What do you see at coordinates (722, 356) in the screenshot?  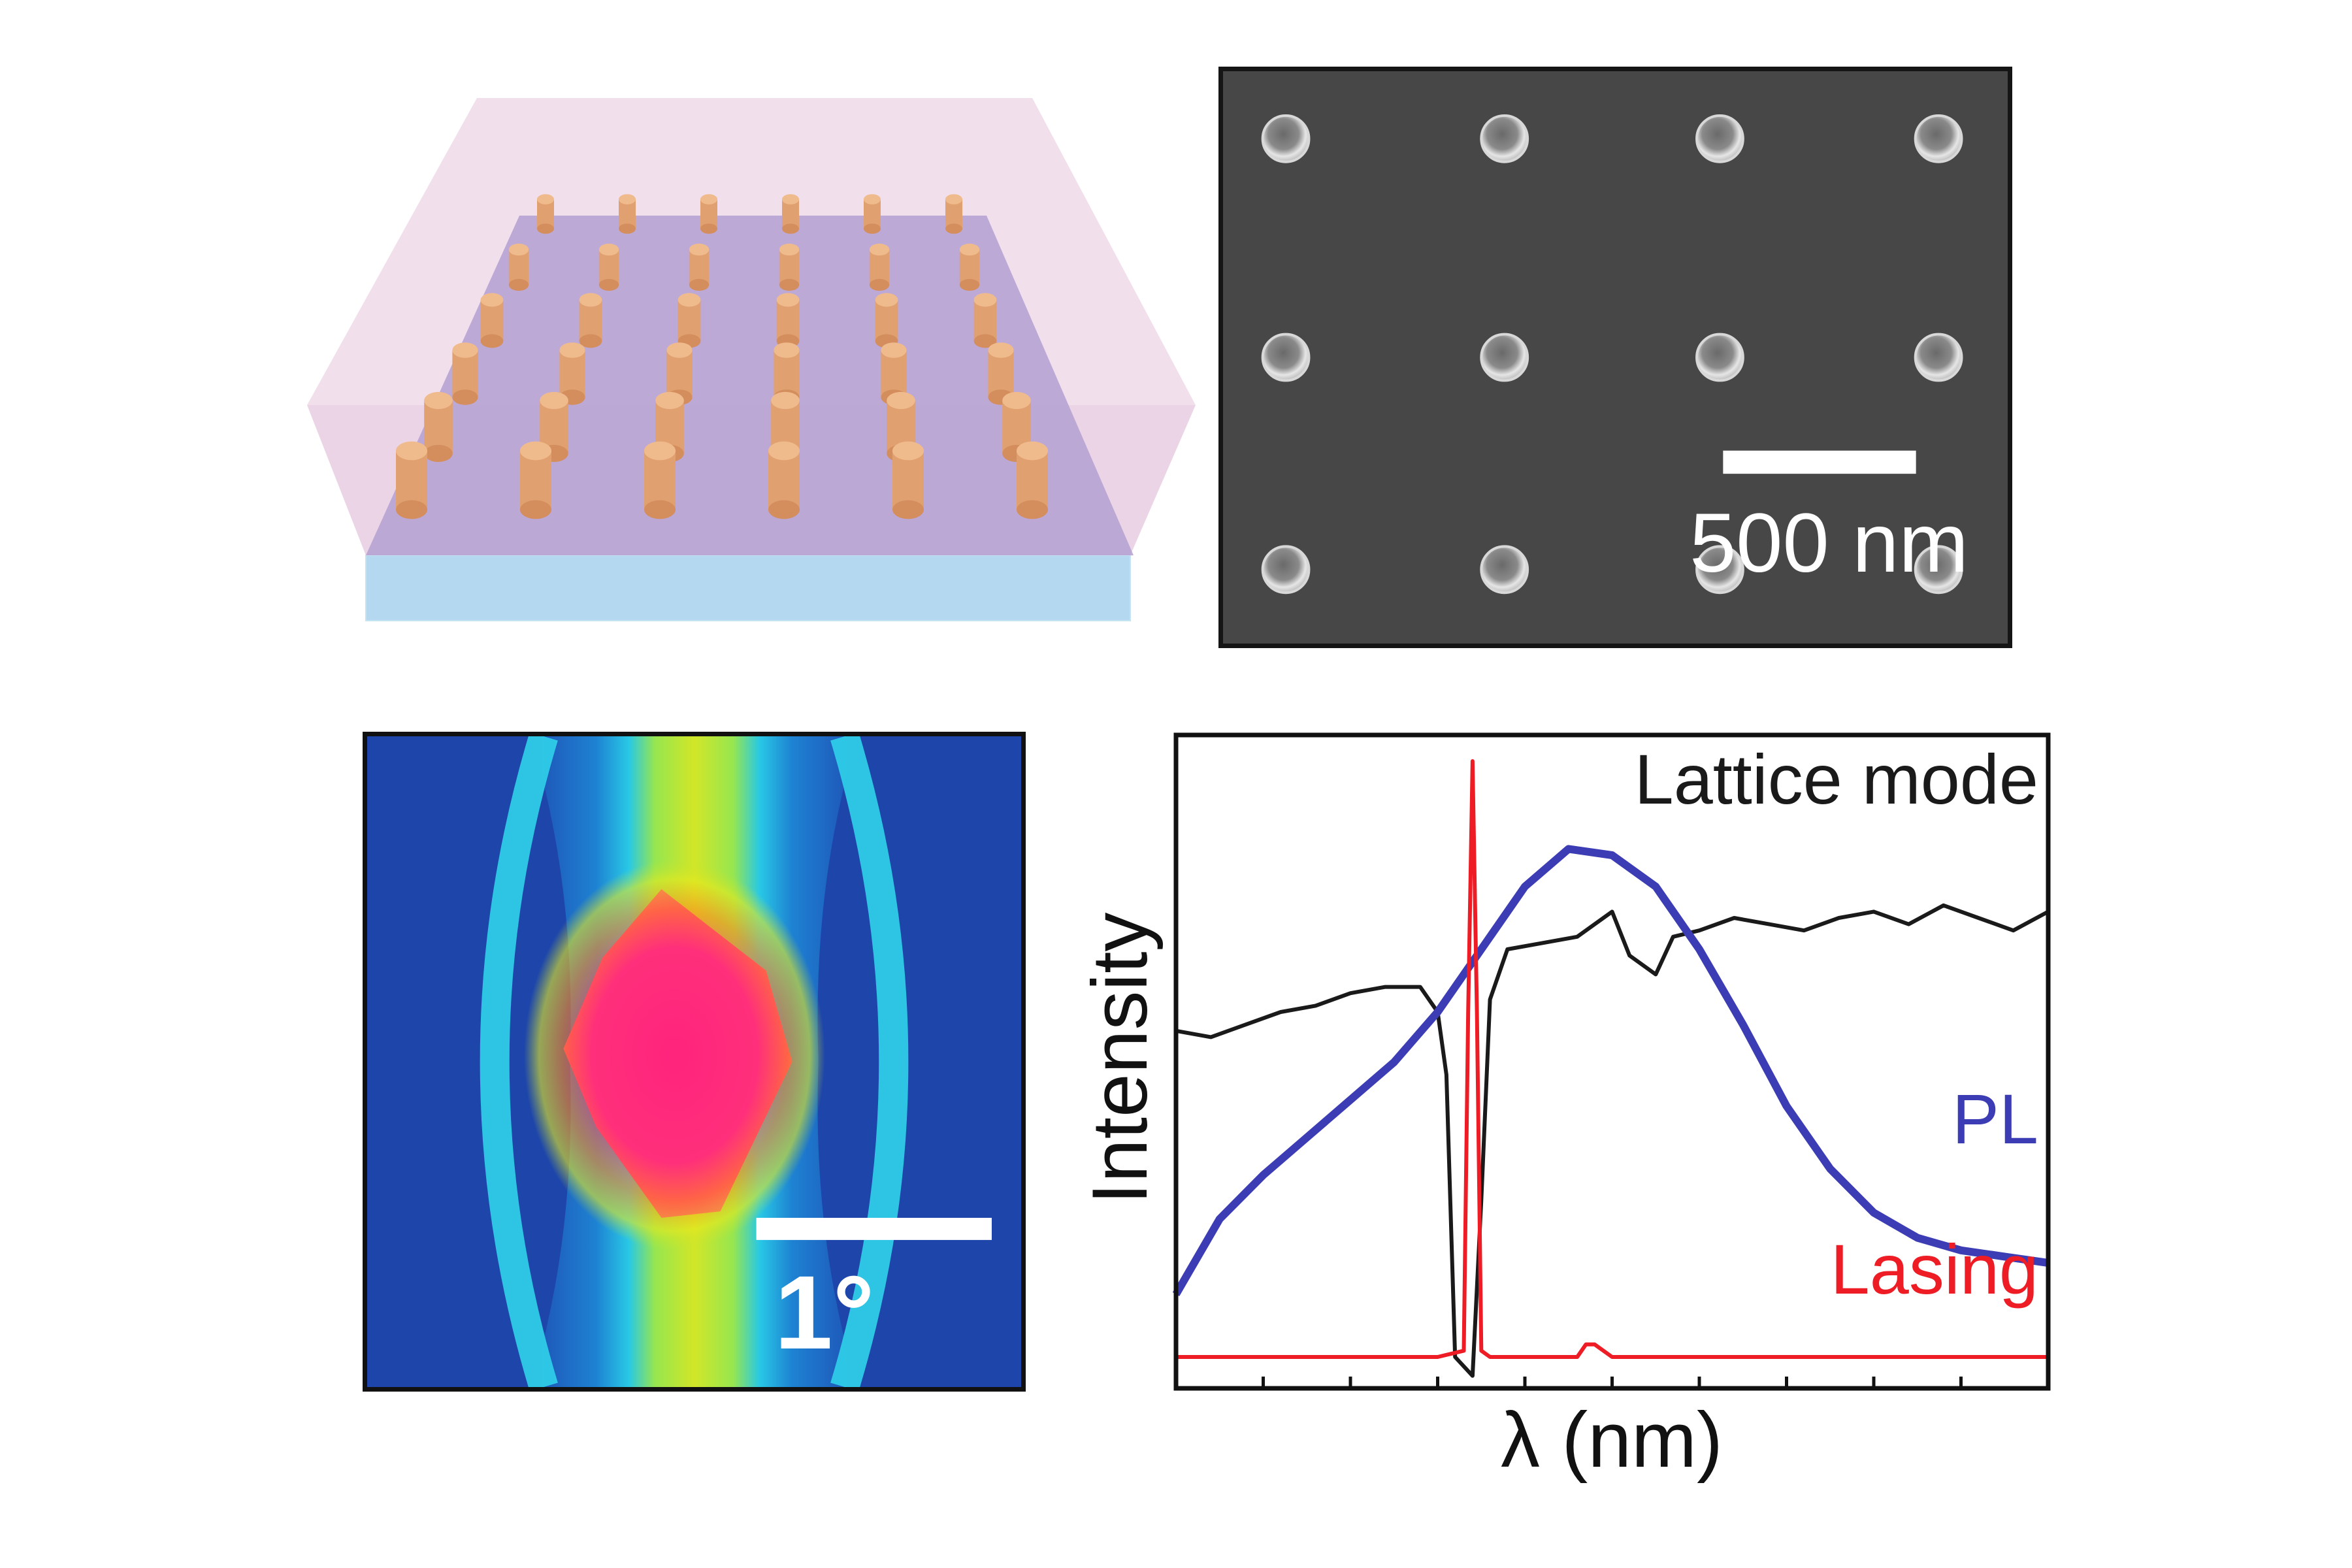 I see `nanoparticle-array` at bounding box center [722, 356].